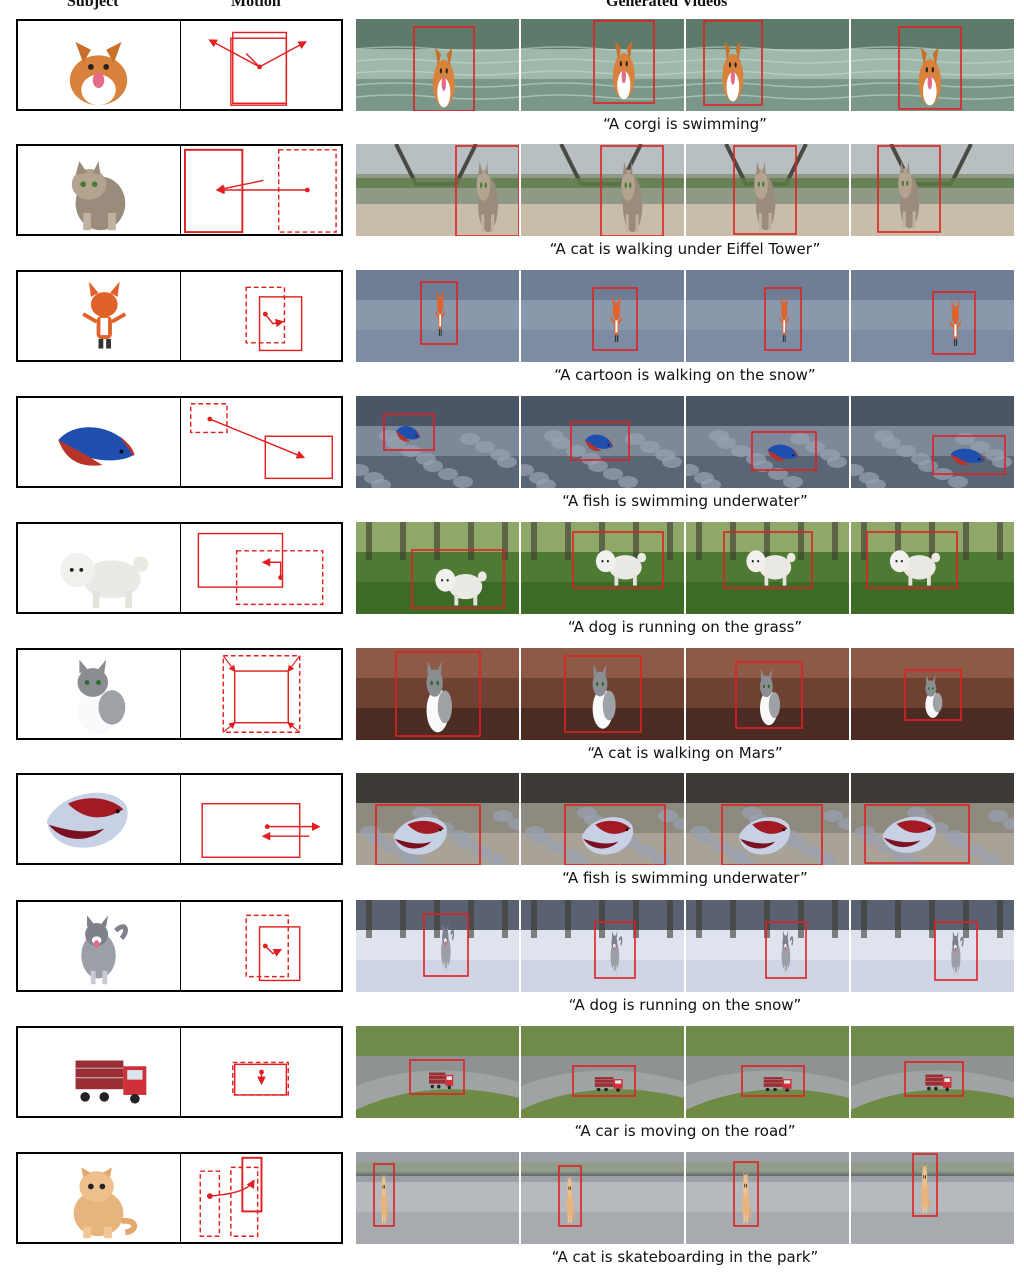  I want to click on figure-row: “A cat is walking under Eiffel Tower”, so click(512, 207).